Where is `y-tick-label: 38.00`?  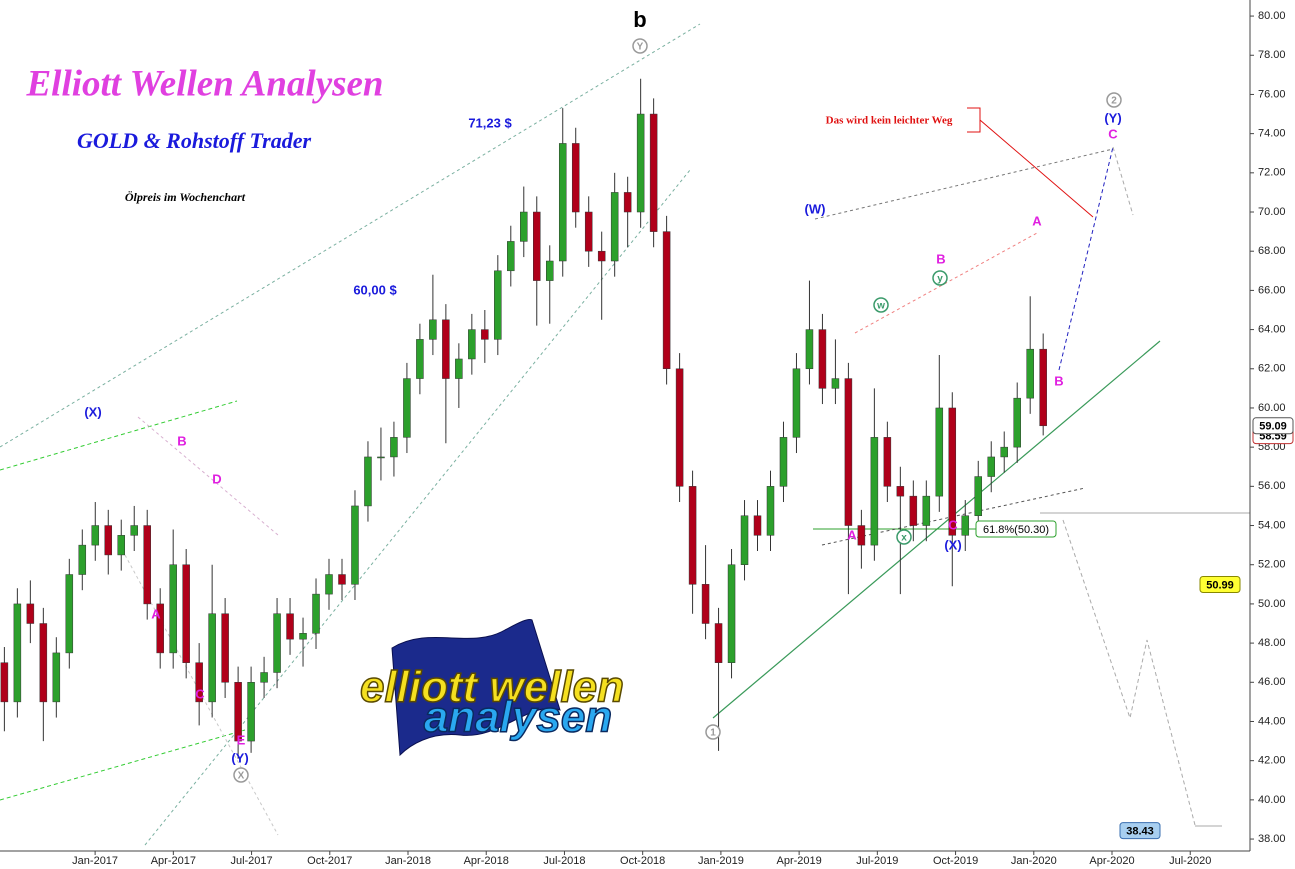
y-tick-label: 38.00 is located at coordinates (1272, 839).